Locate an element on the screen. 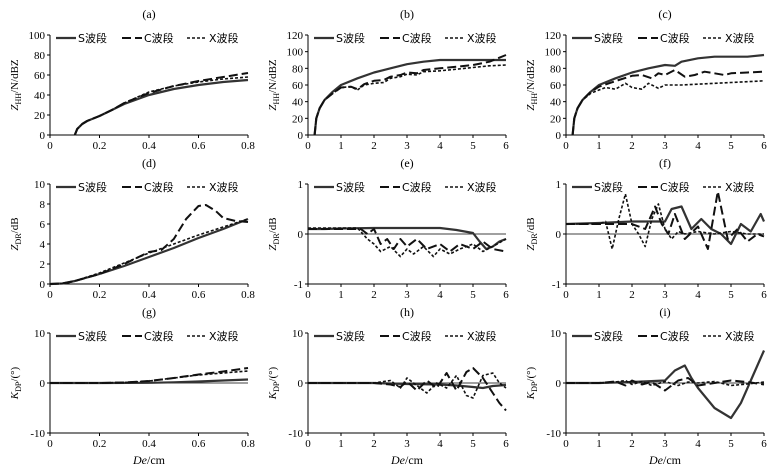  y-axis-label: KDP/(°) is located at coordinates (274, 383).